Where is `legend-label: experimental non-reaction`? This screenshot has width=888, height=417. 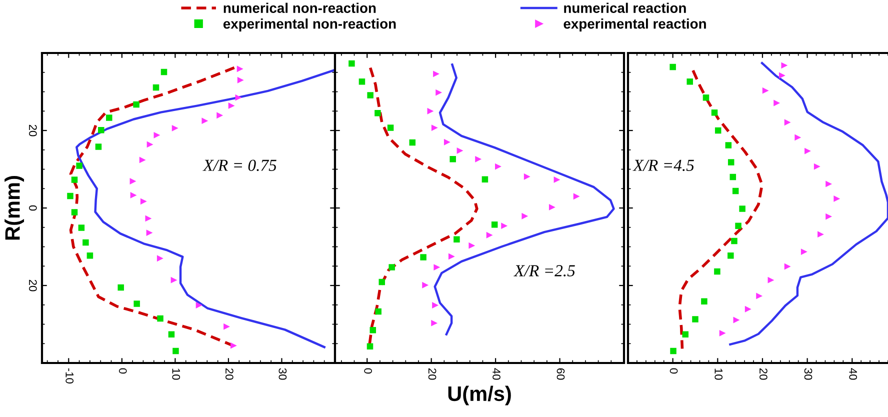 legend-label: experimental non-reaction is located at coordinates (309, 25).